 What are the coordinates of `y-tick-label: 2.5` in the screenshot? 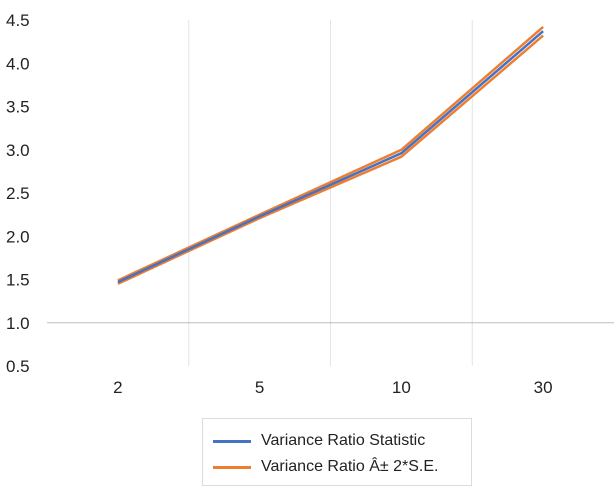 It's located at (18, 193).